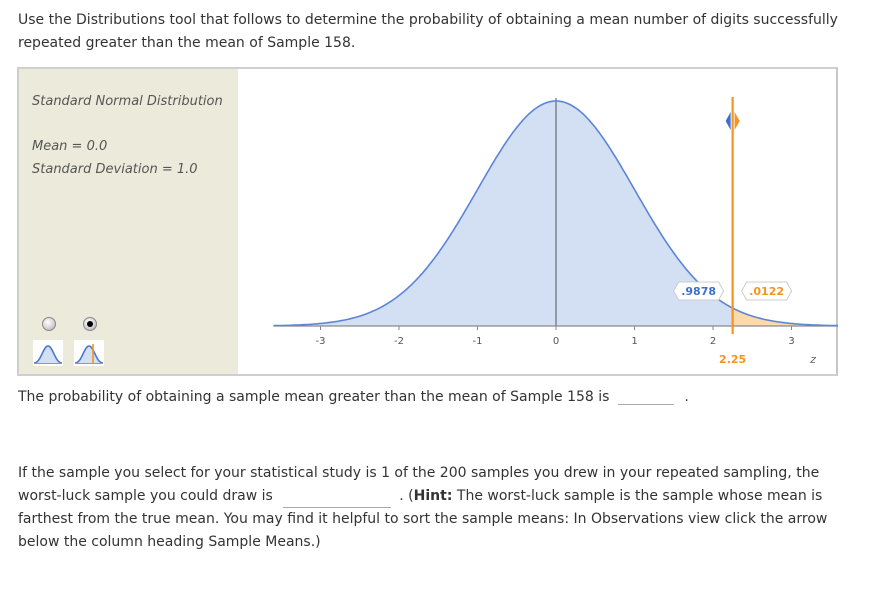  Describe the element at coordinates (785, 317) in the screenshot. I see `right-area-fill` at that location.